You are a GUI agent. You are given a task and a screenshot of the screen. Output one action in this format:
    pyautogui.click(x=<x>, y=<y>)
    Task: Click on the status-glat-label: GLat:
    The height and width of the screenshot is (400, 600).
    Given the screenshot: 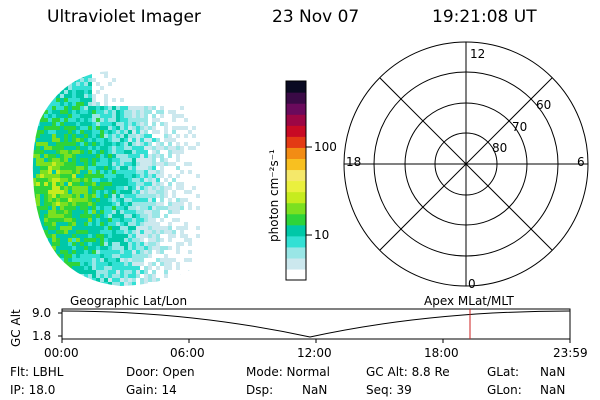 What is the action you would take?
    pyautogui.click(x=503, y=372)
    